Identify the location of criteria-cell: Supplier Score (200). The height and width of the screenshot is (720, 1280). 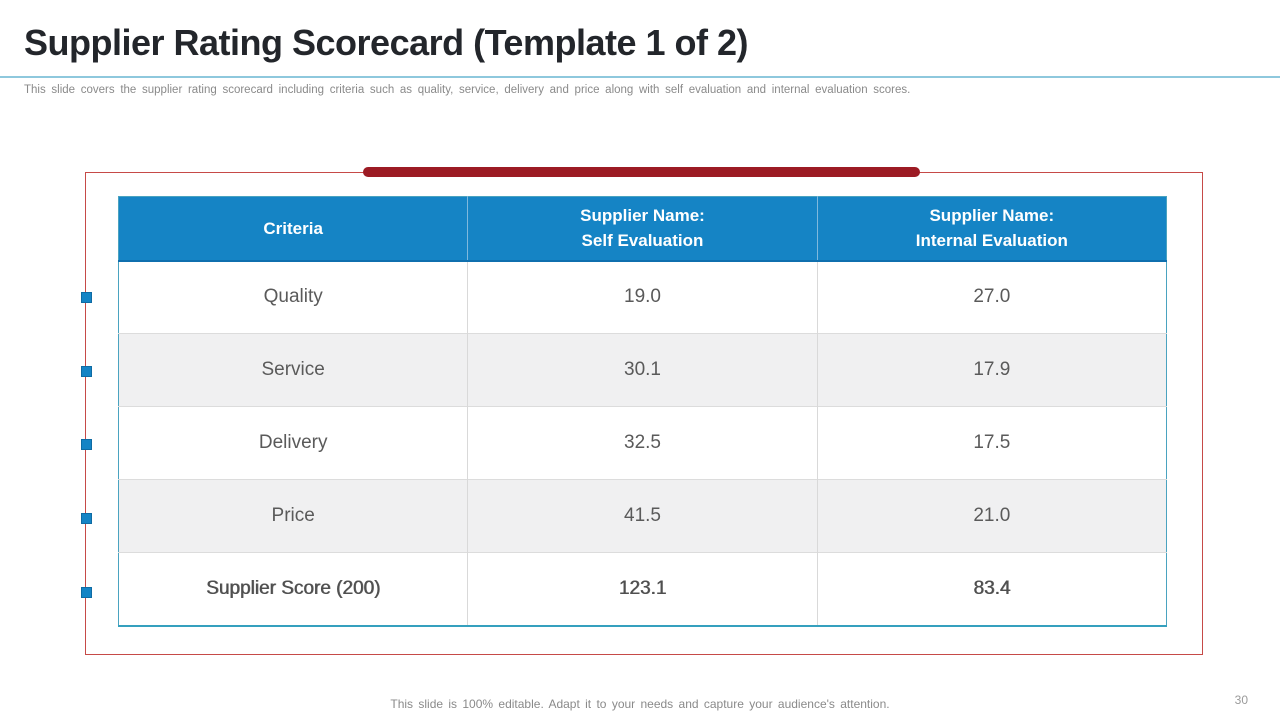
(293, 589).